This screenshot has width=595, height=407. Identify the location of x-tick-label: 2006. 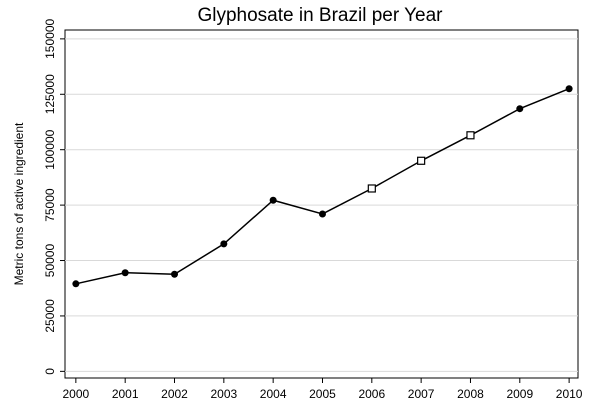
(371, 394).